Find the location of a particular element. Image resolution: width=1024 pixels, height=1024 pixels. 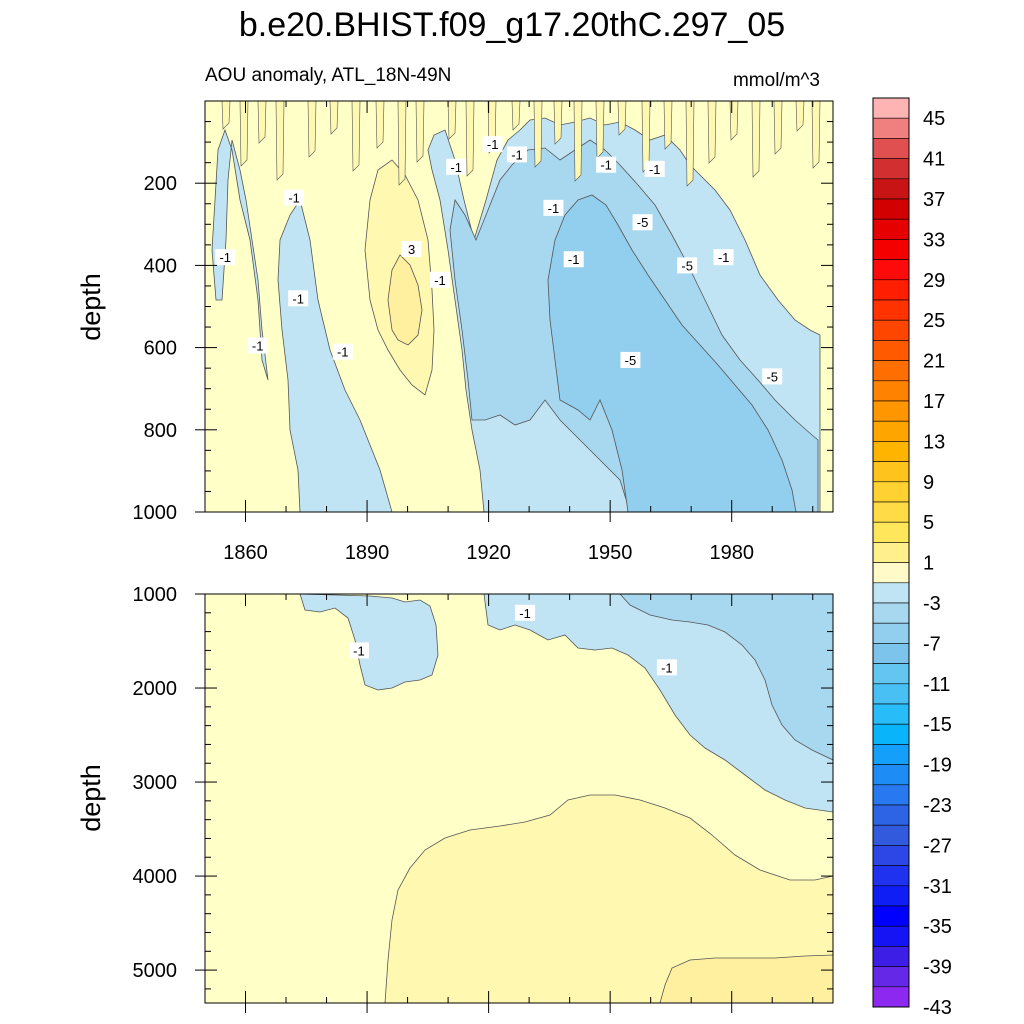

y-tick-label: 4000 is located at coordinates (155, 877).